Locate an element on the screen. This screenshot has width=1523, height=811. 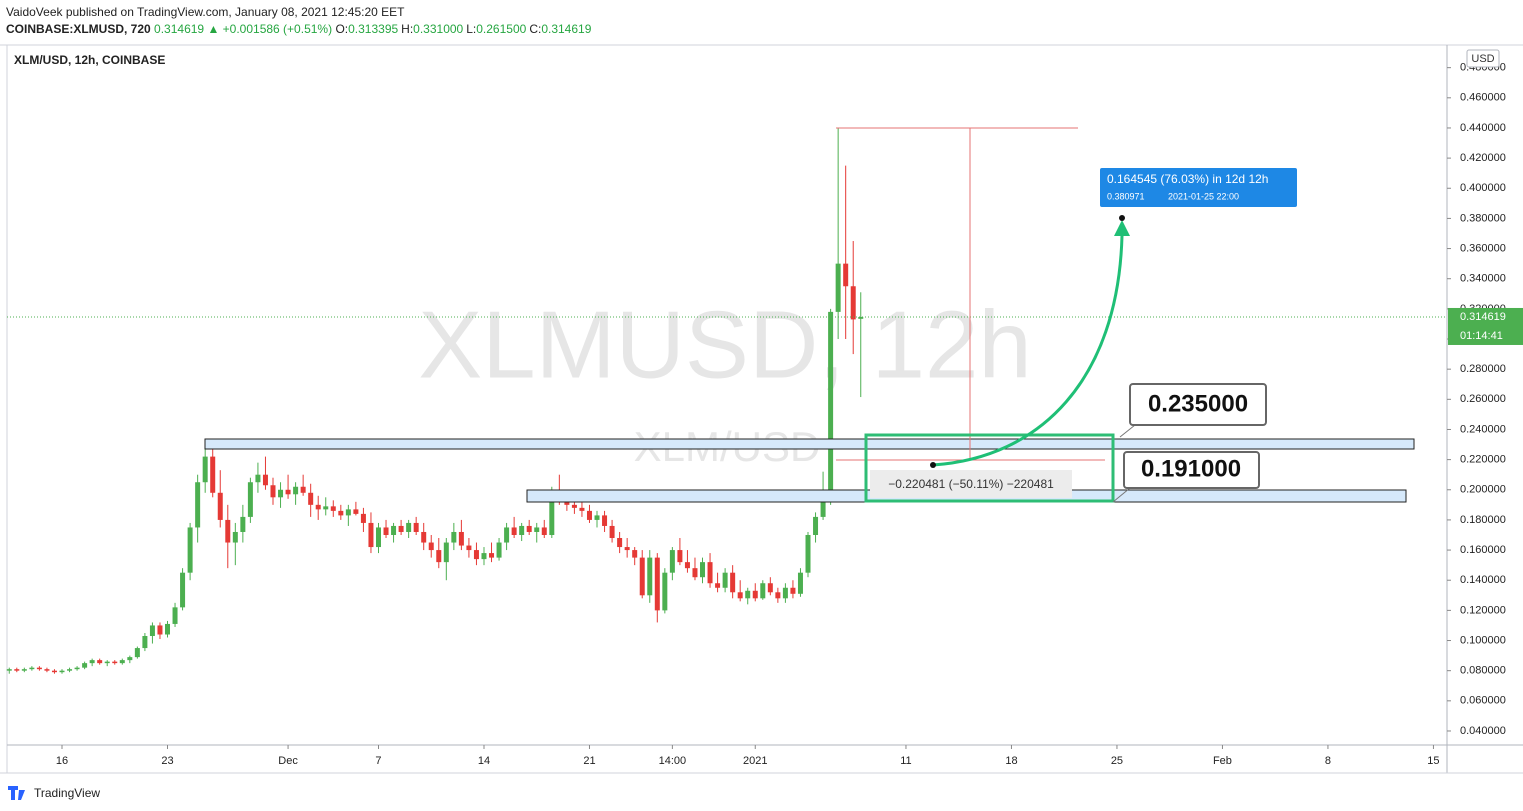
ohlc-value: 0.261500 is located at coordinates (501, 29).